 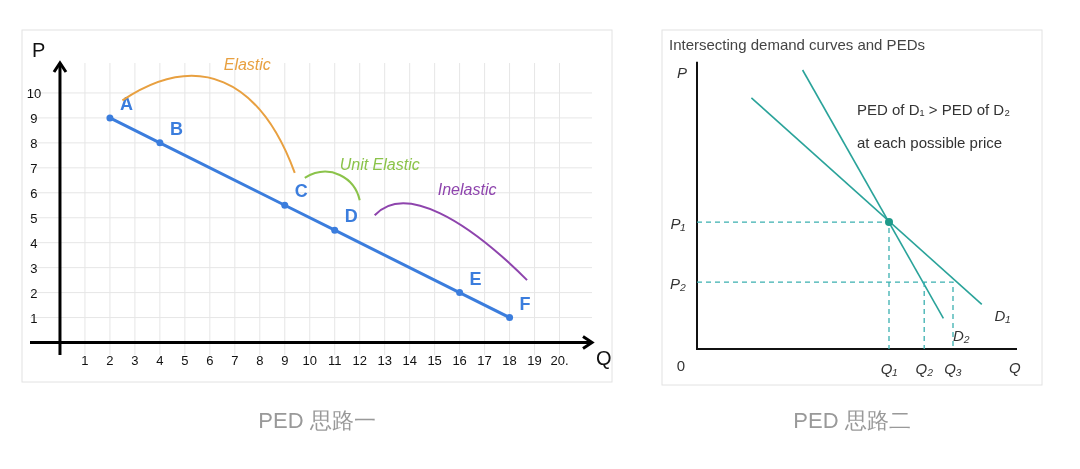 I want to click on text: at each possible price, so click(x=930, y=143).